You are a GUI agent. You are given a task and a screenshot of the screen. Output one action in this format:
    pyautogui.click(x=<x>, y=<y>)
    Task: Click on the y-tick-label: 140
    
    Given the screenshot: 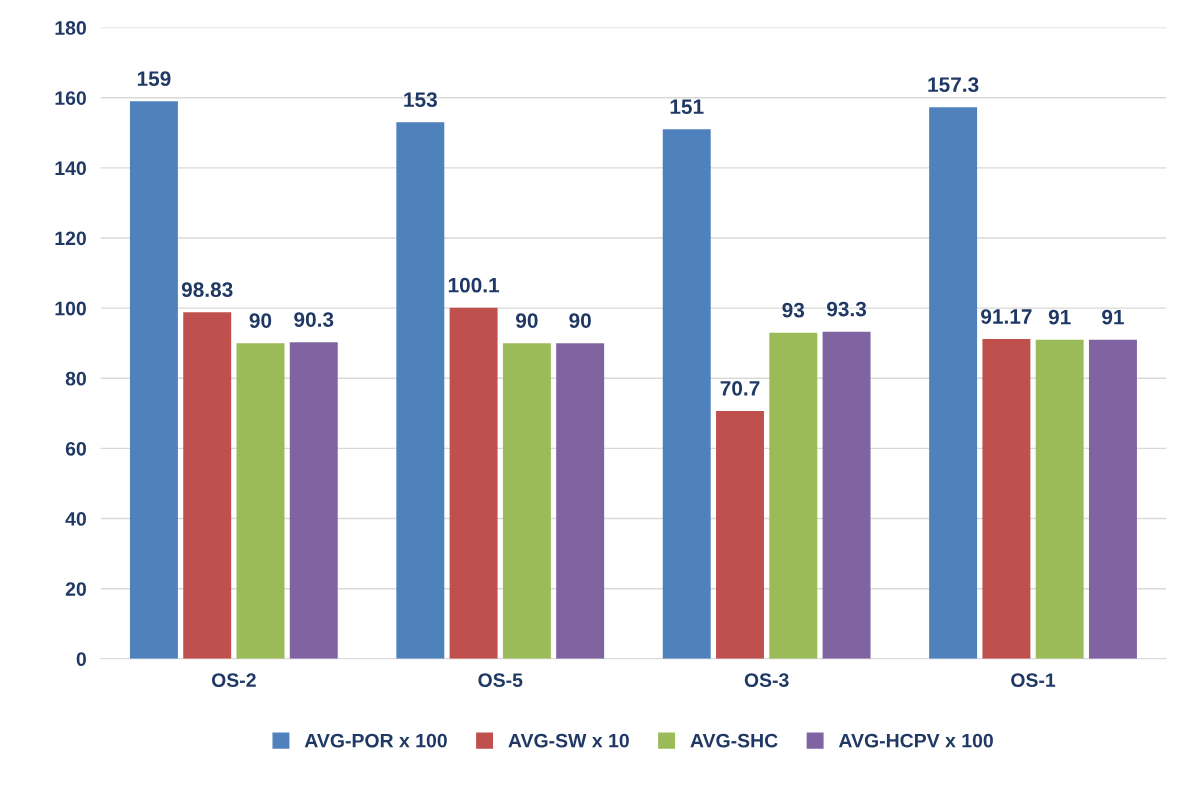 What is the action you would take?
    pyautogui.click(x=70, y=168)
    